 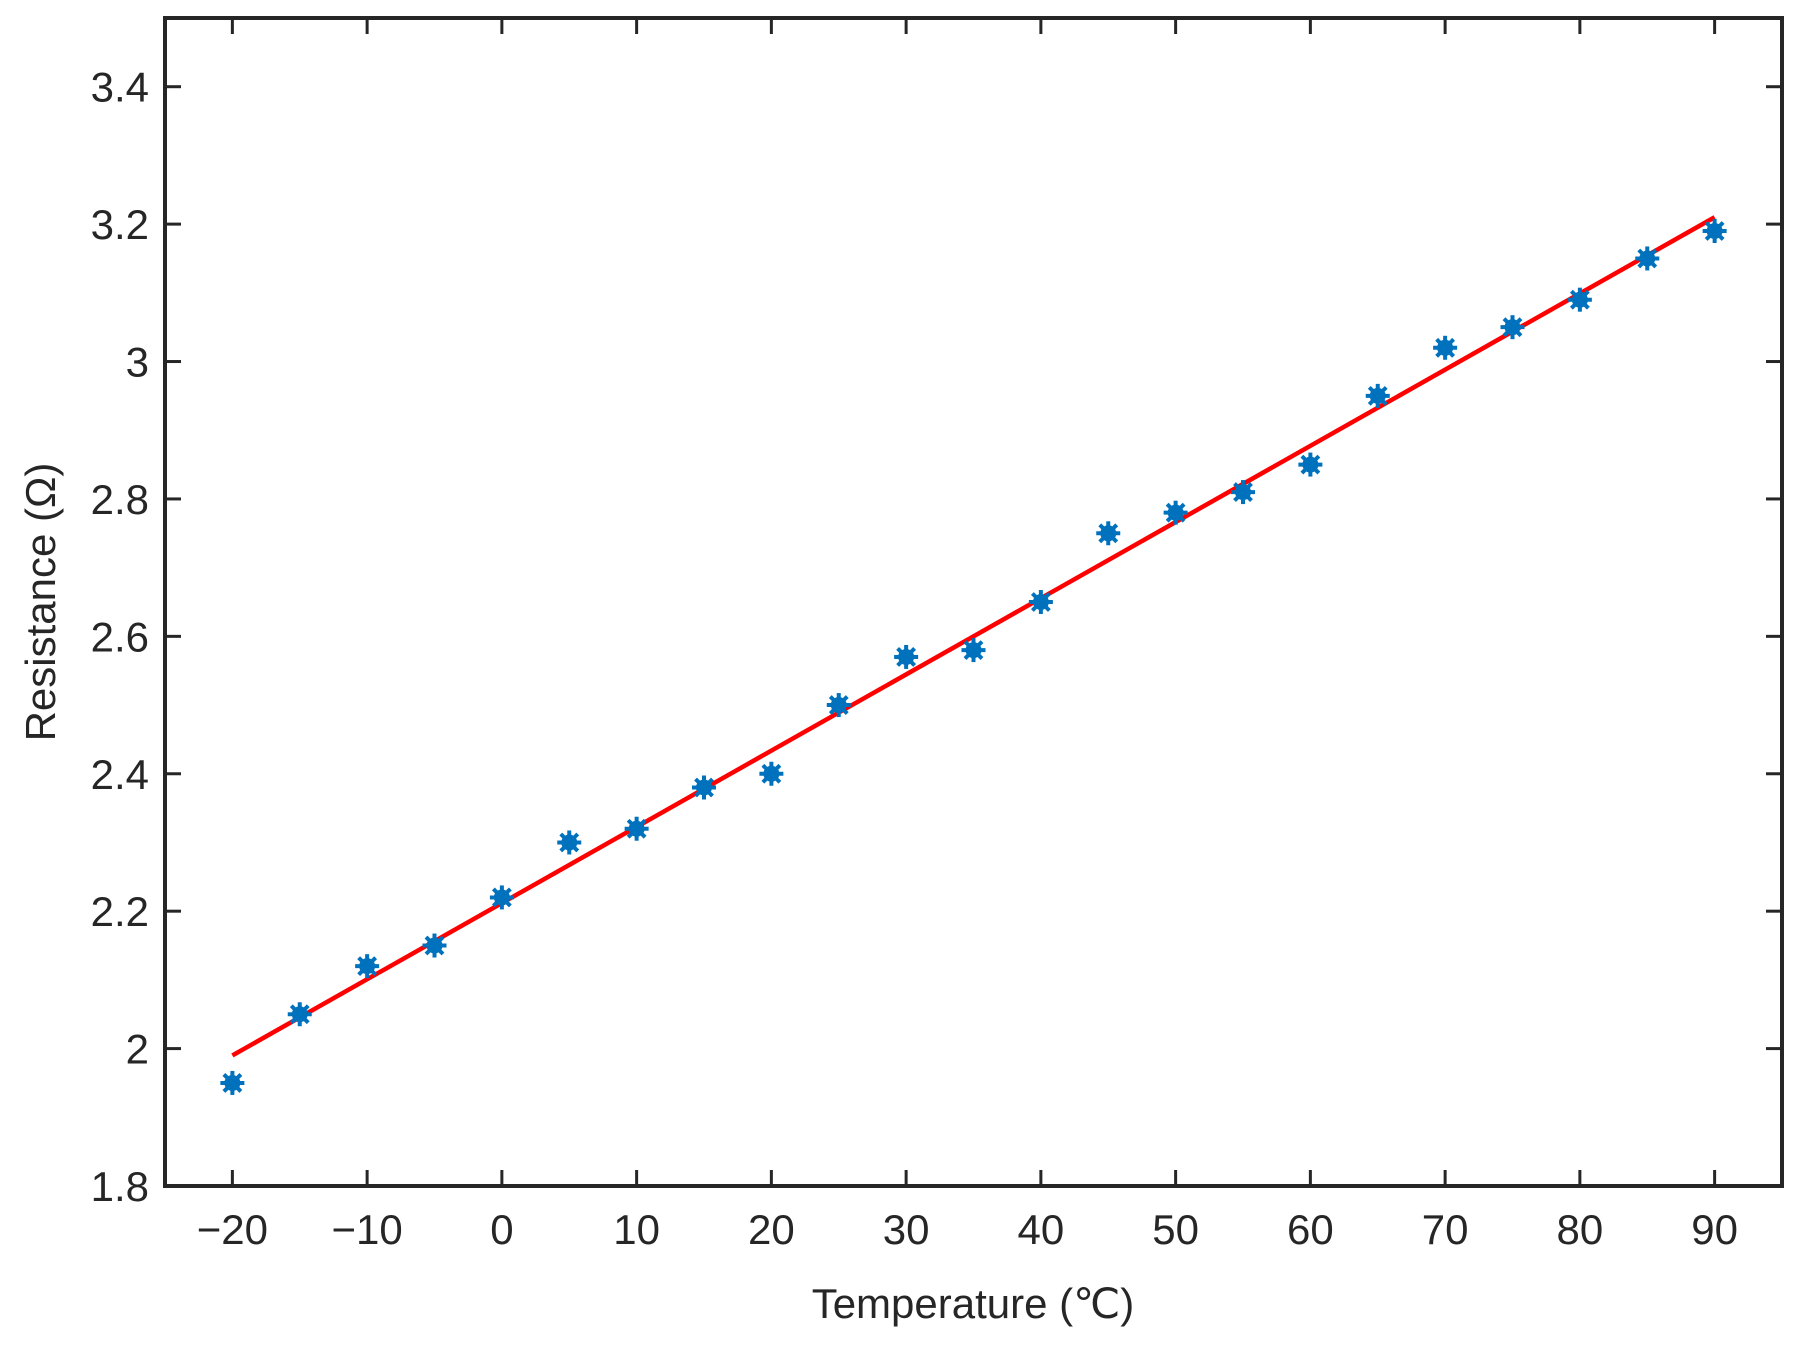 I want to click on y-tick-label: 2, so click(x=137, y=1049).